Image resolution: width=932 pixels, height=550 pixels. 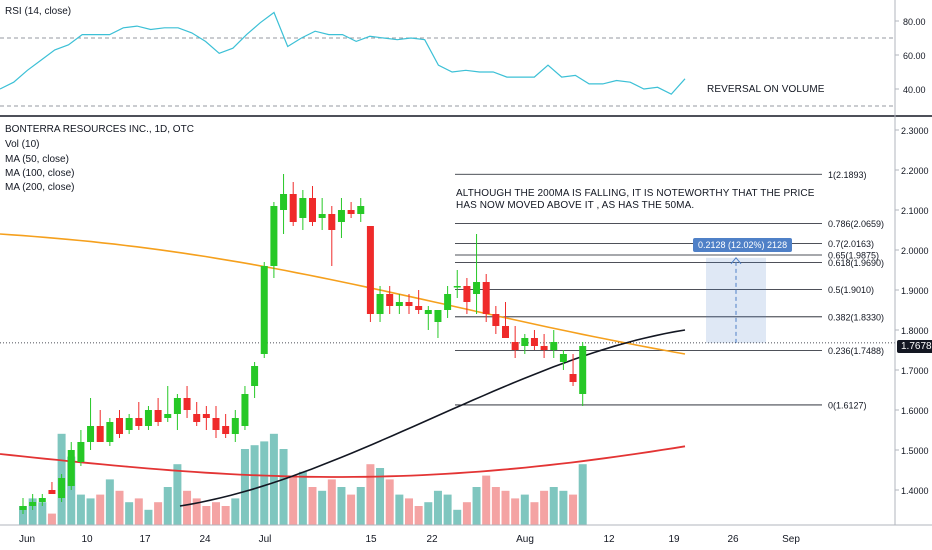 What do you see at coordinates (914, 22) in the screenshot?
I see `rsi-tick-label: 80.00` at bounding box center [914, 22].